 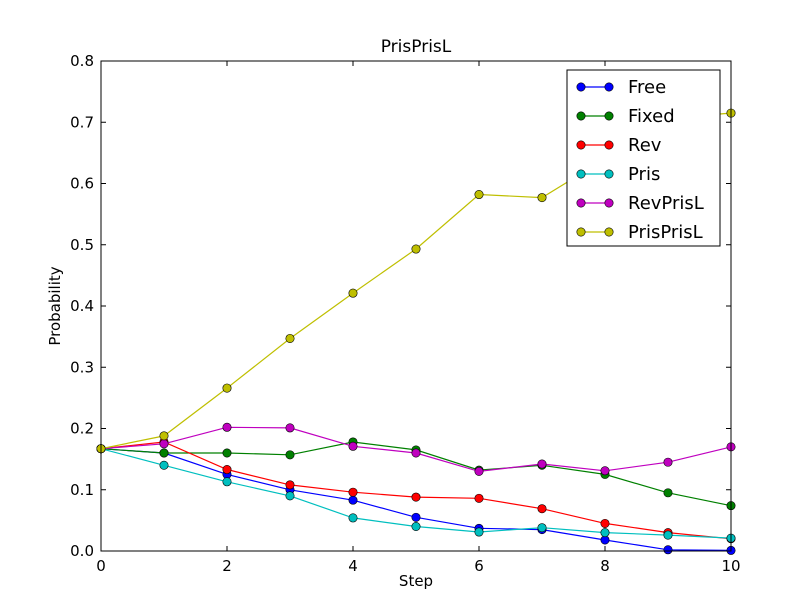 I want to click on y-tick-label: 0.7, so click(x=82, y=122).